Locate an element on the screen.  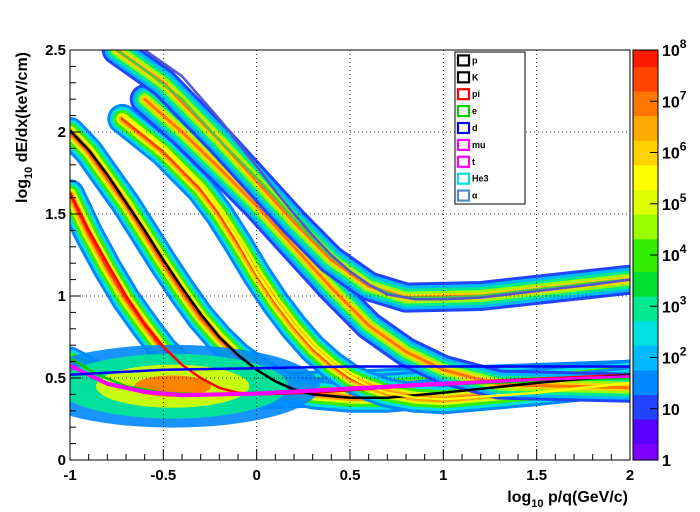
y-tick-label-5: 2.5 is located at coordinates (55, 50).